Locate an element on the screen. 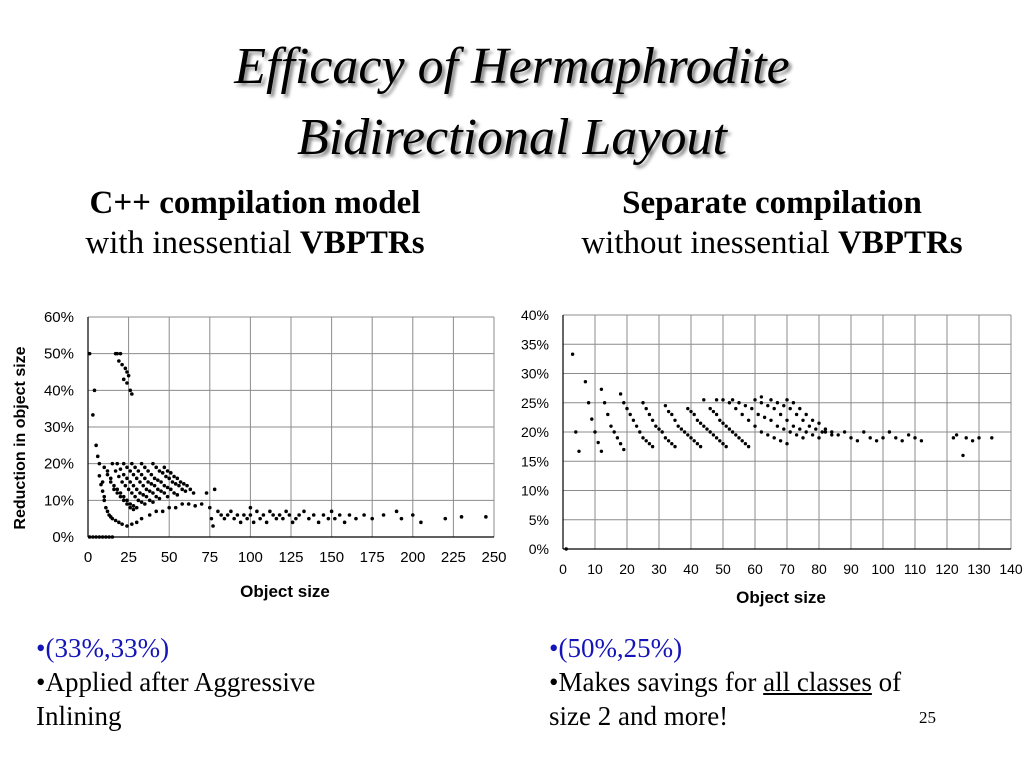 The width and height of the screenshot is (1024, 768). x-axis-label: Object size is located at coordinates (285, 591).